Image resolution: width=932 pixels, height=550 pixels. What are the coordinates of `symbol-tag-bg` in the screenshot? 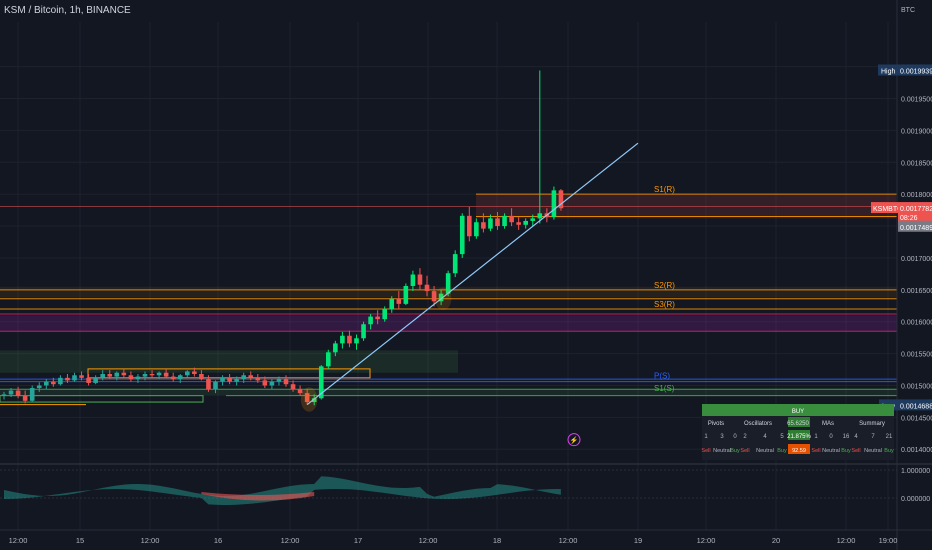 It's located at (884, 208).